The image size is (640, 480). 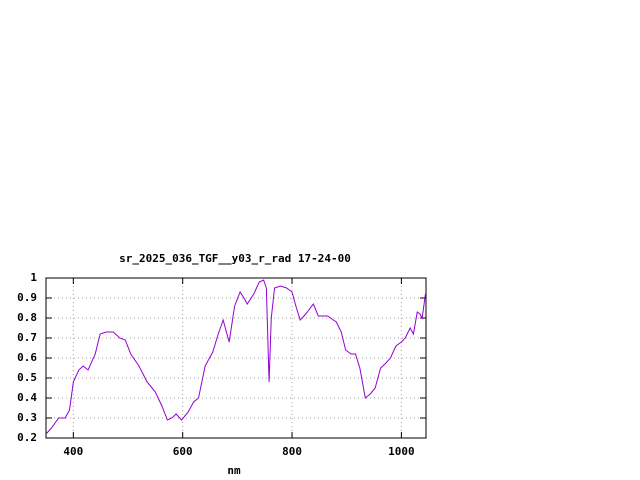 I want to click on y-tick-label: 0.5, so click(x=27, y=377).